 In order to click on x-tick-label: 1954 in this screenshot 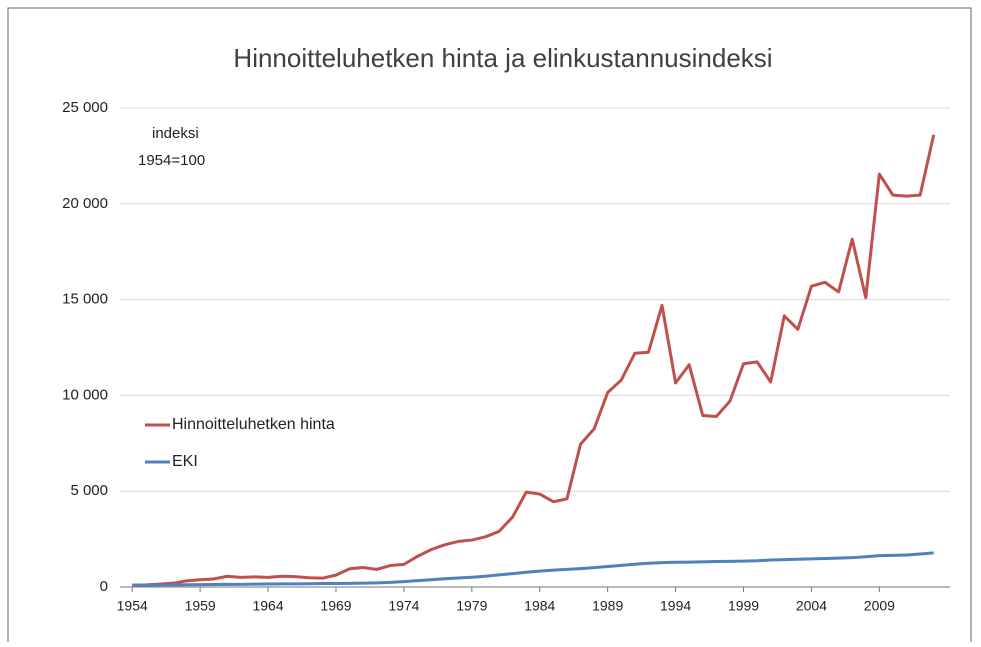, I will do `click(132, 606)`.